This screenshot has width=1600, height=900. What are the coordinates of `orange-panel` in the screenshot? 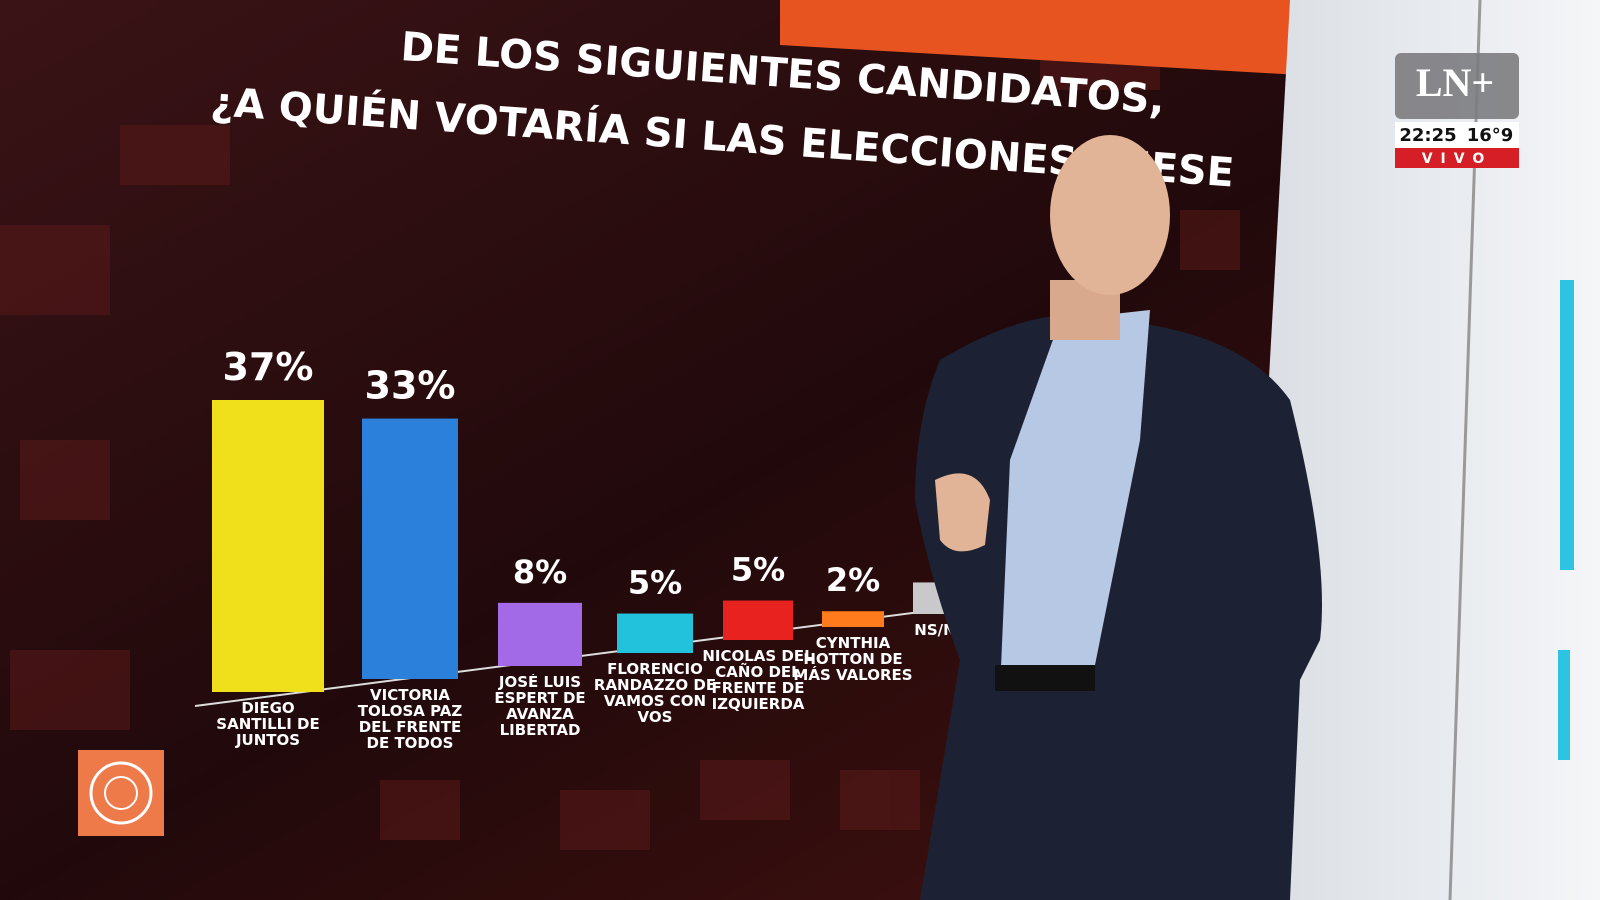 It's located at (1045, 37).